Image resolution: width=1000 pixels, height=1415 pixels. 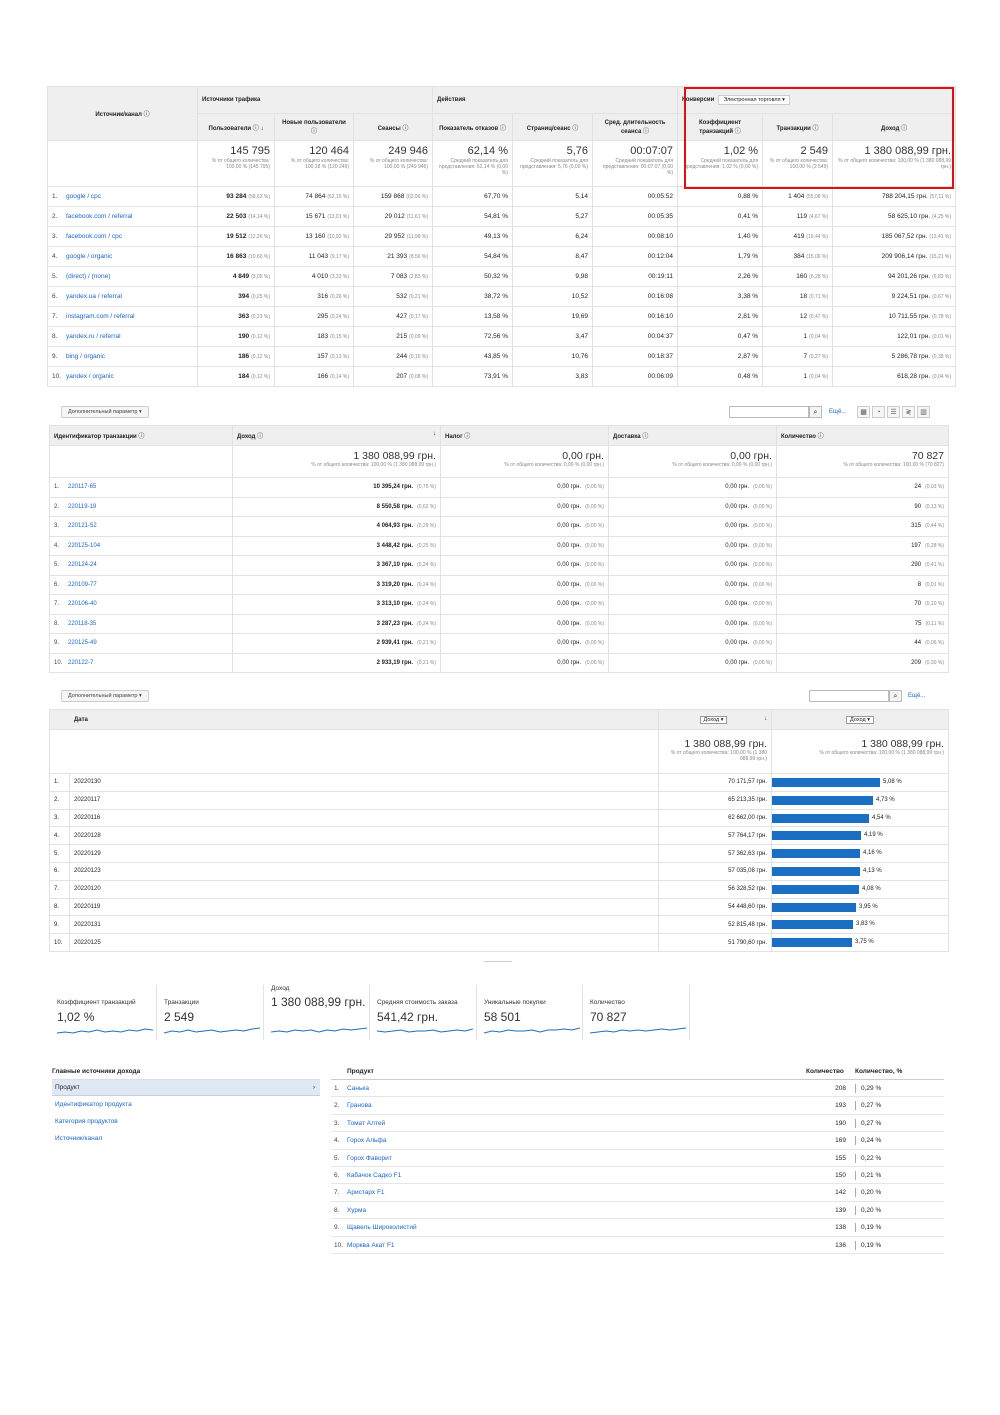 What do you see at coordinates (715, 719) in the screenshot?
I see `metric-select-1: Доход ▾ ↓` at bounding box center [715, 719].